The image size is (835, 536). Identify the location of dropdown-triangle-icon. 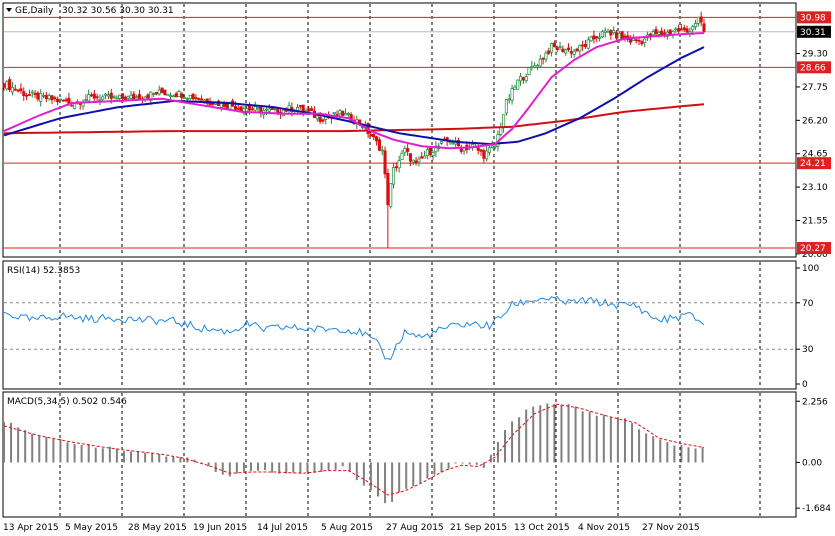
(9, 10).